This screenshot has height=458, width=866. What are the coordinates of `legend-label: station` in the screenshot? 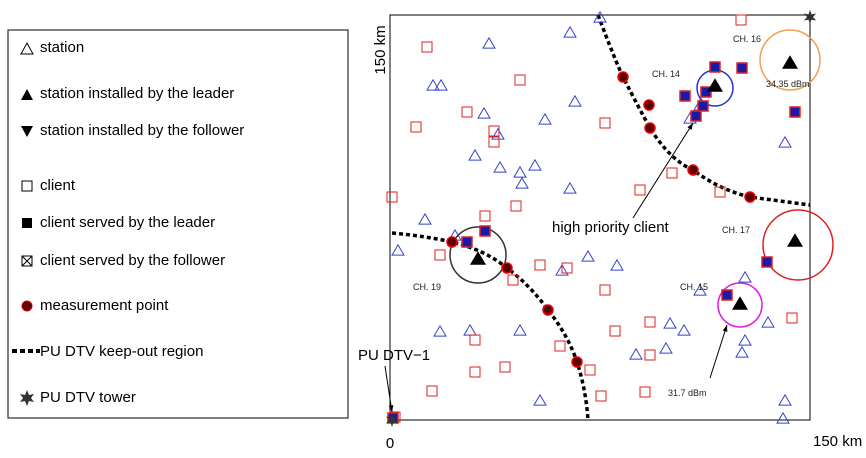 It's located at (62, 47).